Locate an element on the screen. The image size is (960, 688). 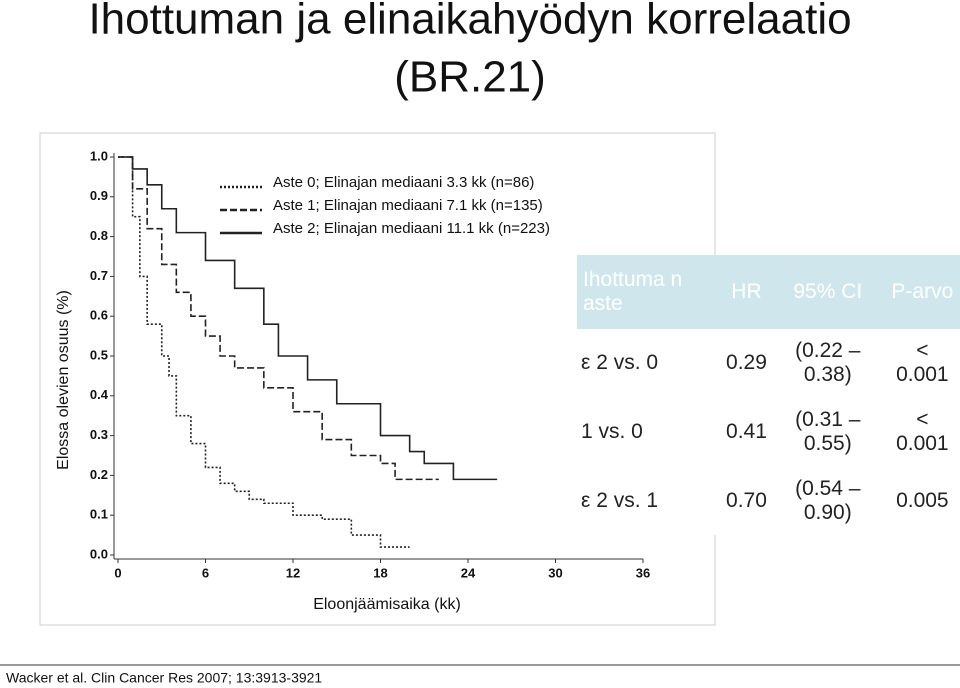
table-row: 1 vs. 0 0.41 (0.31 – 0.55) < 0.001 is located at coordinates (768, 432).